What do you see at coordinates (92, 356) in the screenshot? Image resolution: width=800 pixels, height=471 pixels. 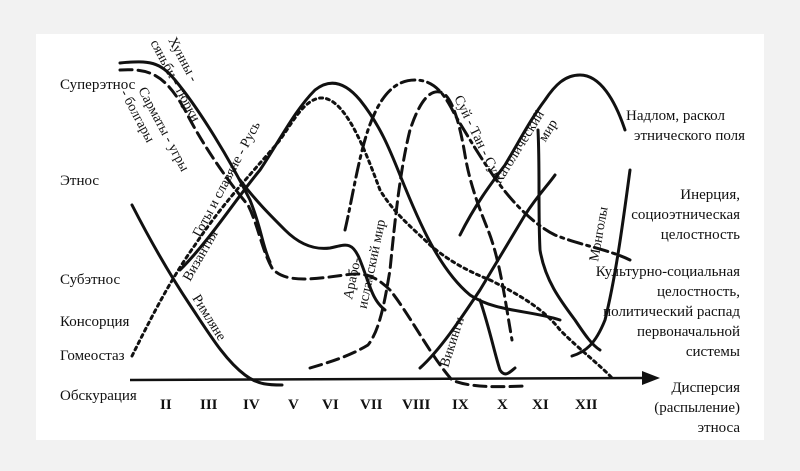 I see `level-homeostasis: Гомеостаз` at bounding box center [92, 356].